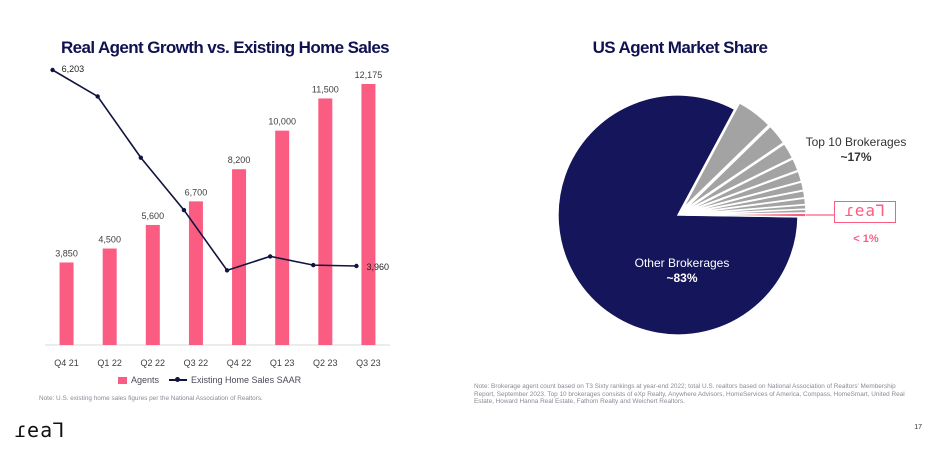 The width and height of the screenshot is (936, 450). Describe the element at coordinates (66, 363) in the screenshot. I see `x-tick-label: Q4 21` at that location.